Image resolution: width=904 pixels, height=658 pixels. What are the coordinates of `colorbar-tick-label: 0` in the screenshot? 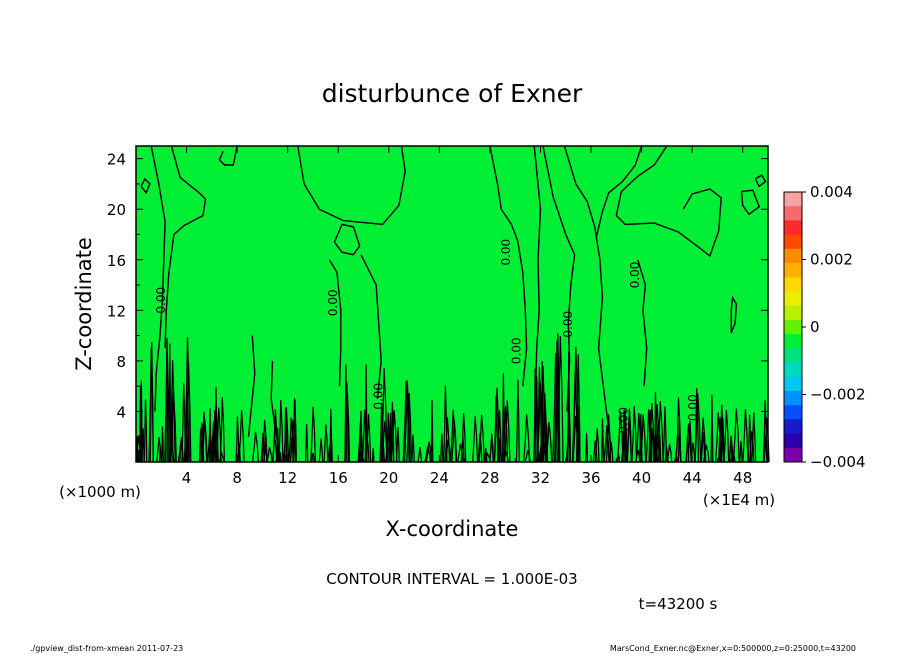 It's located at (815, 327).